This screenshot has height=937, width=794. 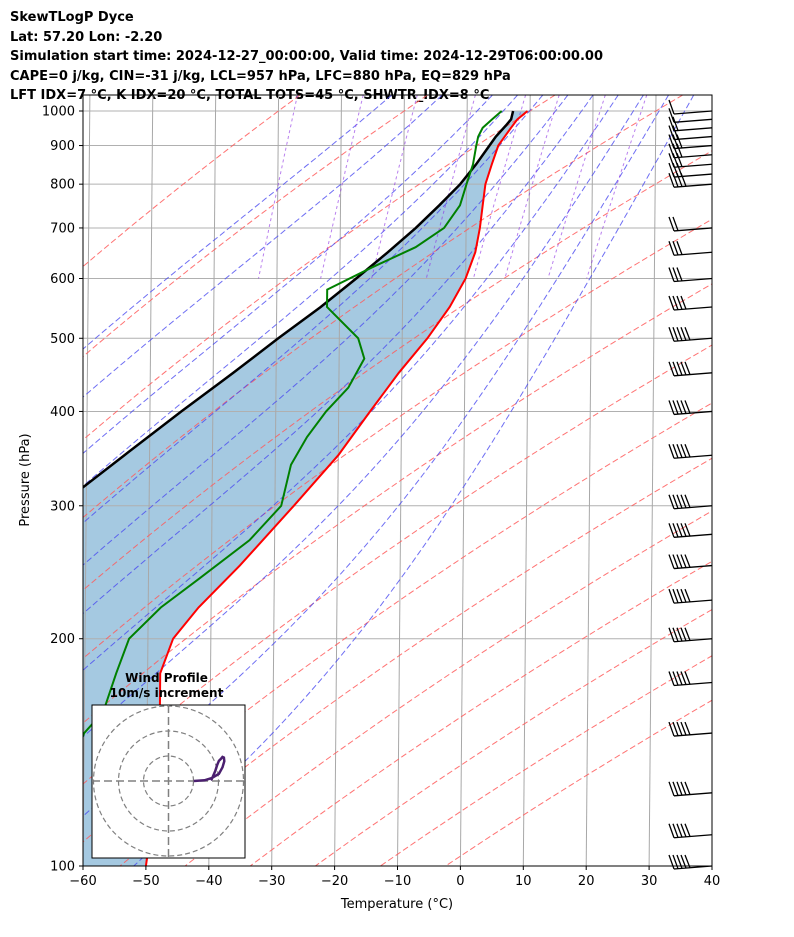 I want to click on x-tick-label: 40, so click(x=712, y=881).